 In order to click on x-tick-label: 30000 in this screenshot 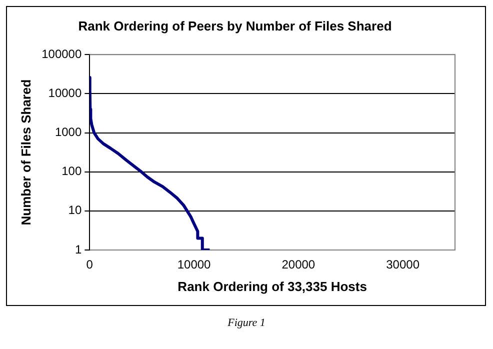, I will do `click(403, 265)`.